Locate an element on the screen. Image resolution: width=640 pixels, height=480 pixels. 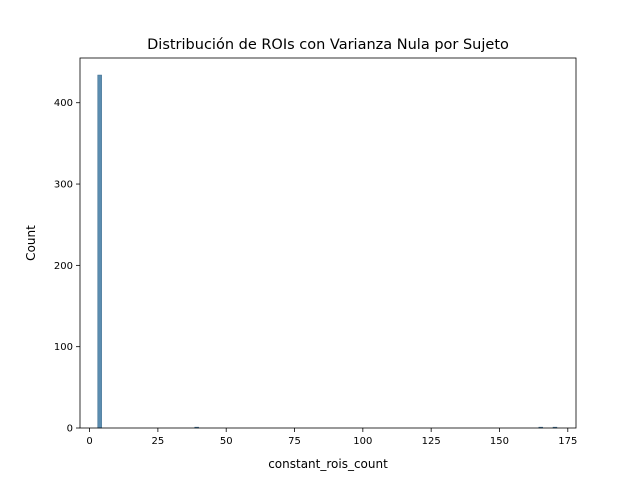
x-tick-label: 50 is located at coordinates (226, 441).